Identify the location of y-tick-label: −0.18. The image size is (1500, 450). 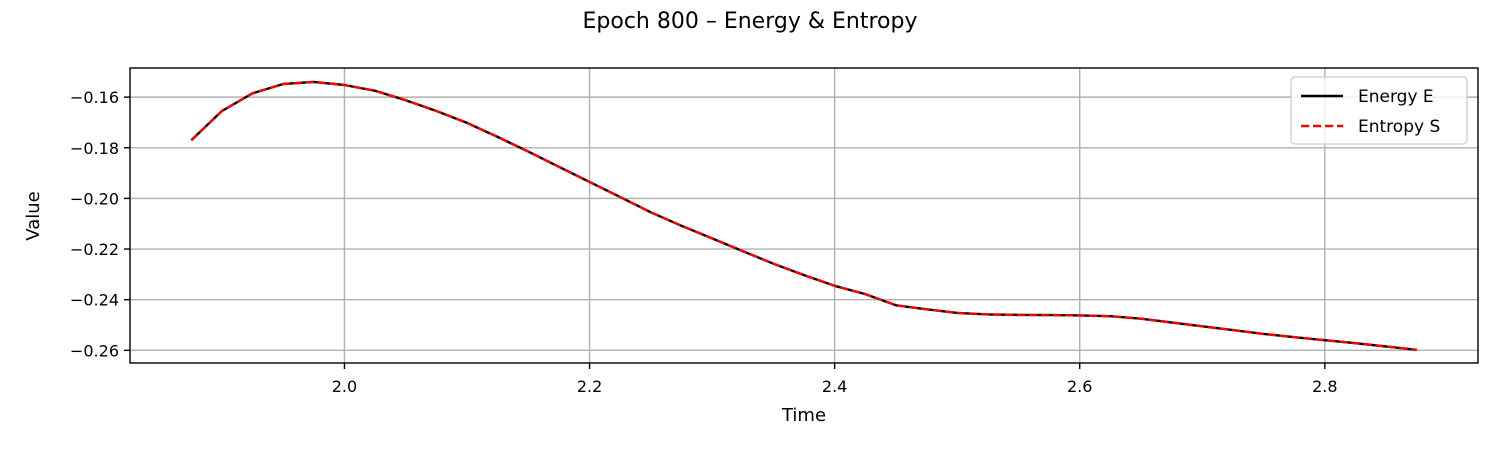
(94, 148).